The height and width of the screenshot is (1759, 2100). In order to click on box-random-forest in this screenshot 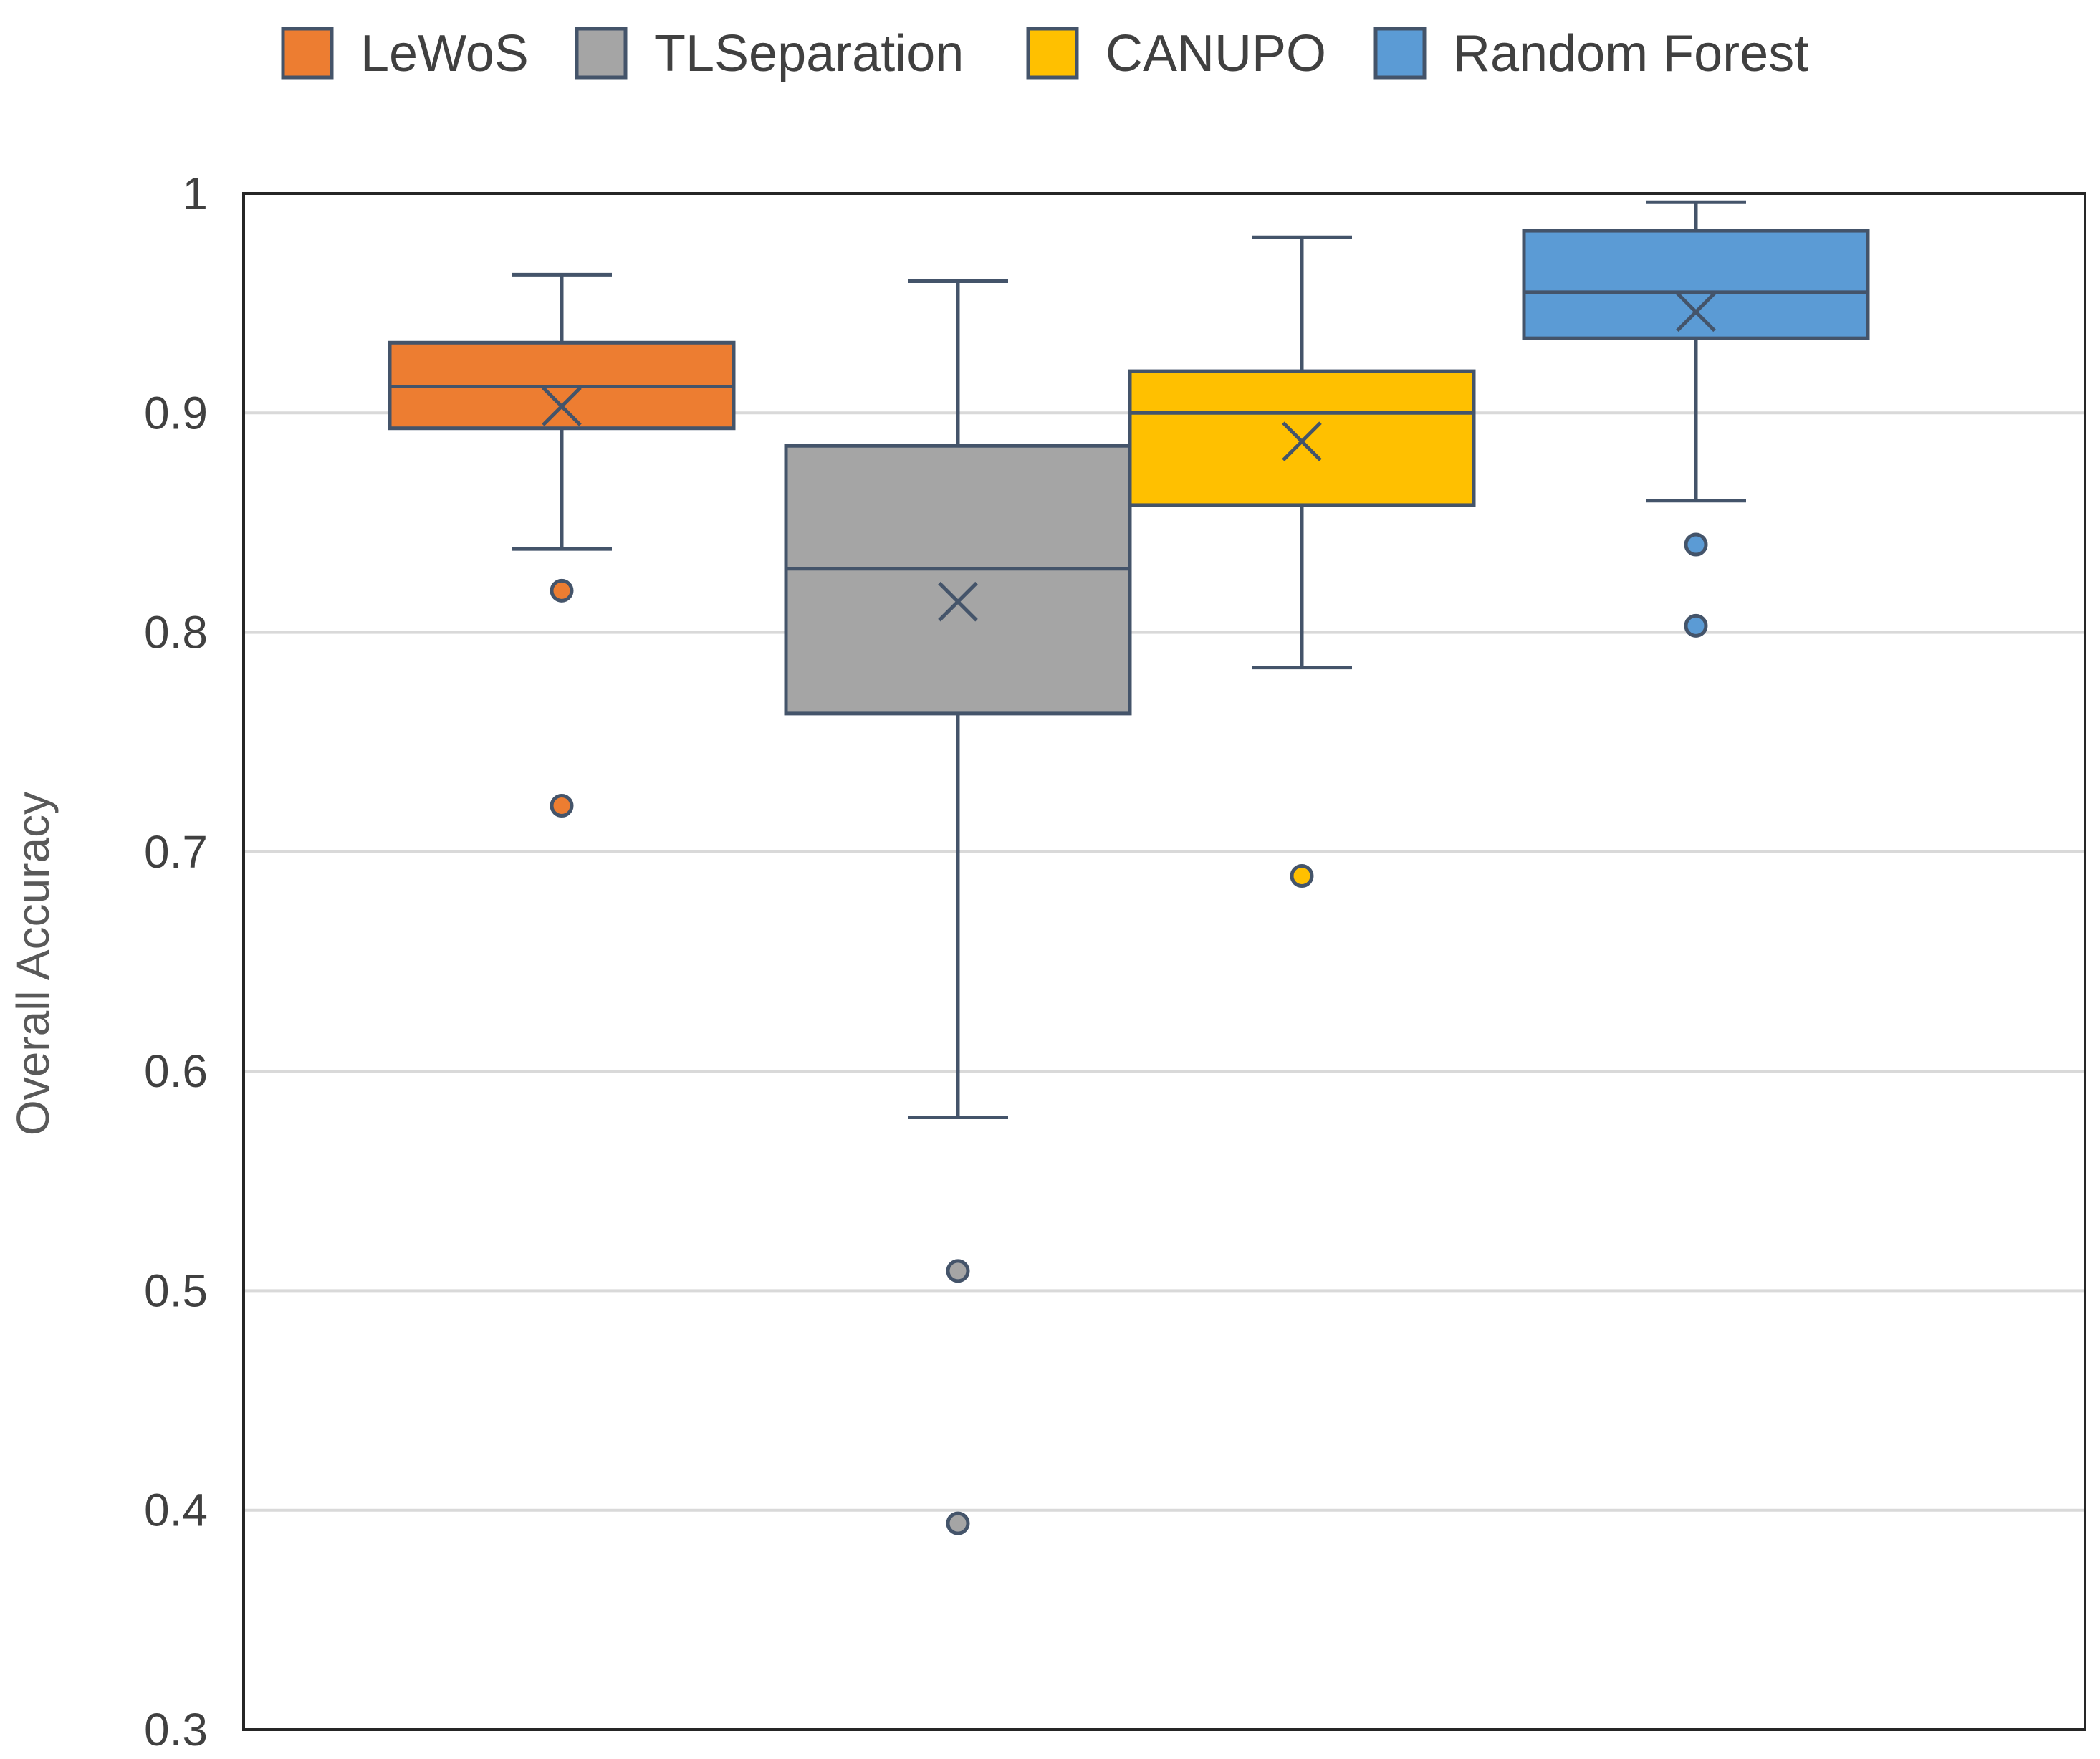, I will do `click(1696, 419)`.